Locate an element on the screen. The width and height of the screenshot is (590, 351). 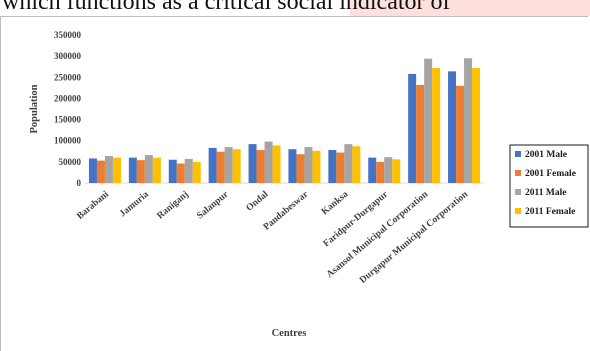
y-tick-label: 250000 is located at coordinates (68, 77).